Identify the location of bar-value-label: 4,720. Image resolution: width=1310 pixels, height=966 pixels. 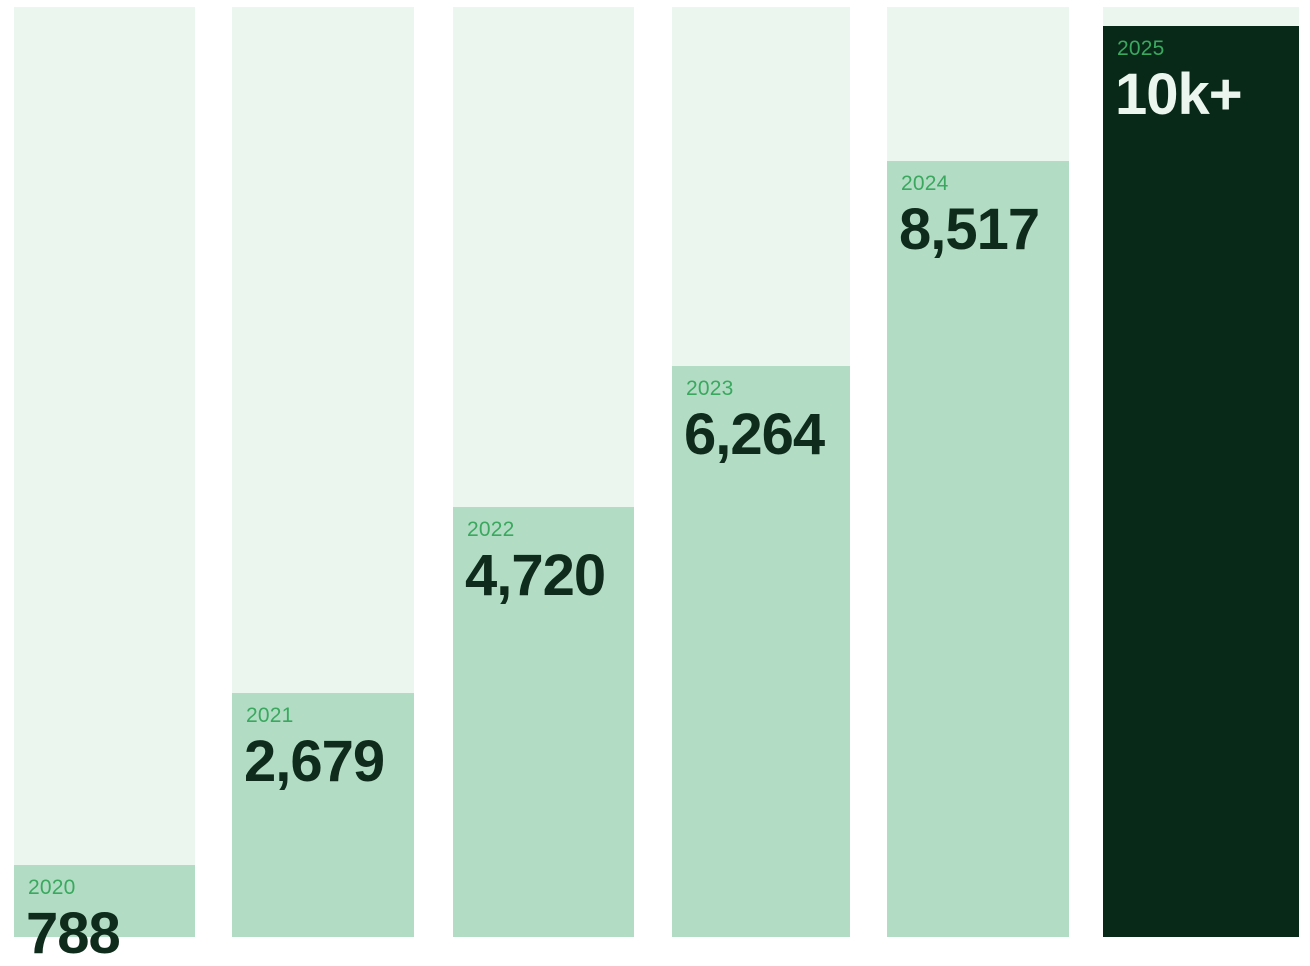
(535, 575).